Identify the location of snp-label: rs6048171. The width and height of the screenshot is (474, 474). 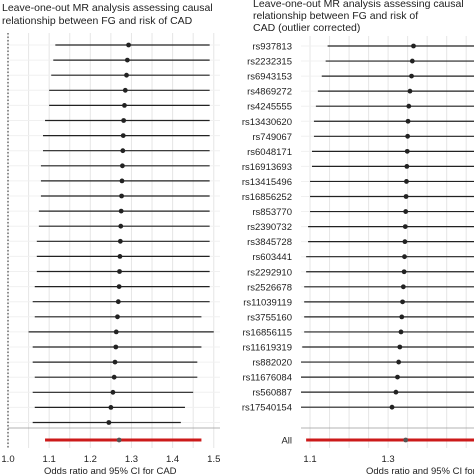
(269, 152).